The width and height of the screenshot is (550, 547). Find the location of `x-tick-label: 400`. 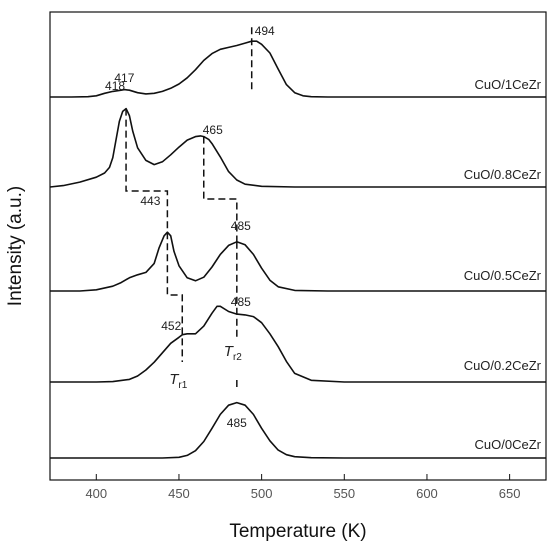

x-tick-label: 400 is located at coordinates (96, 493).